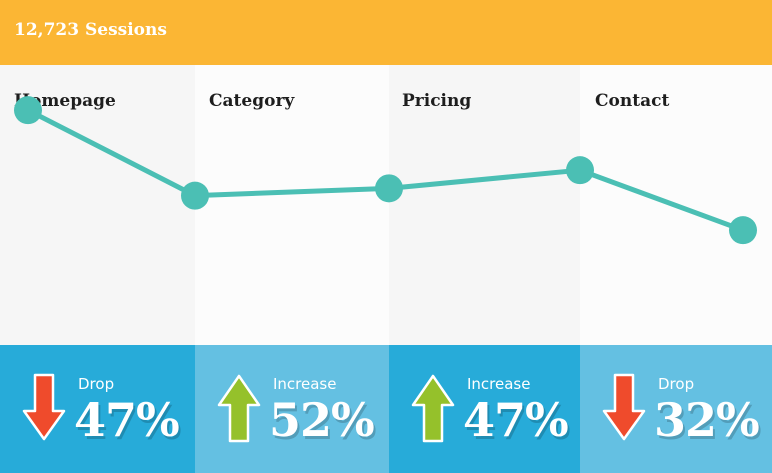 This screenshot has width=772, height=473. I want to click on metric-homepage: Drop 47%, so click(97, 409).